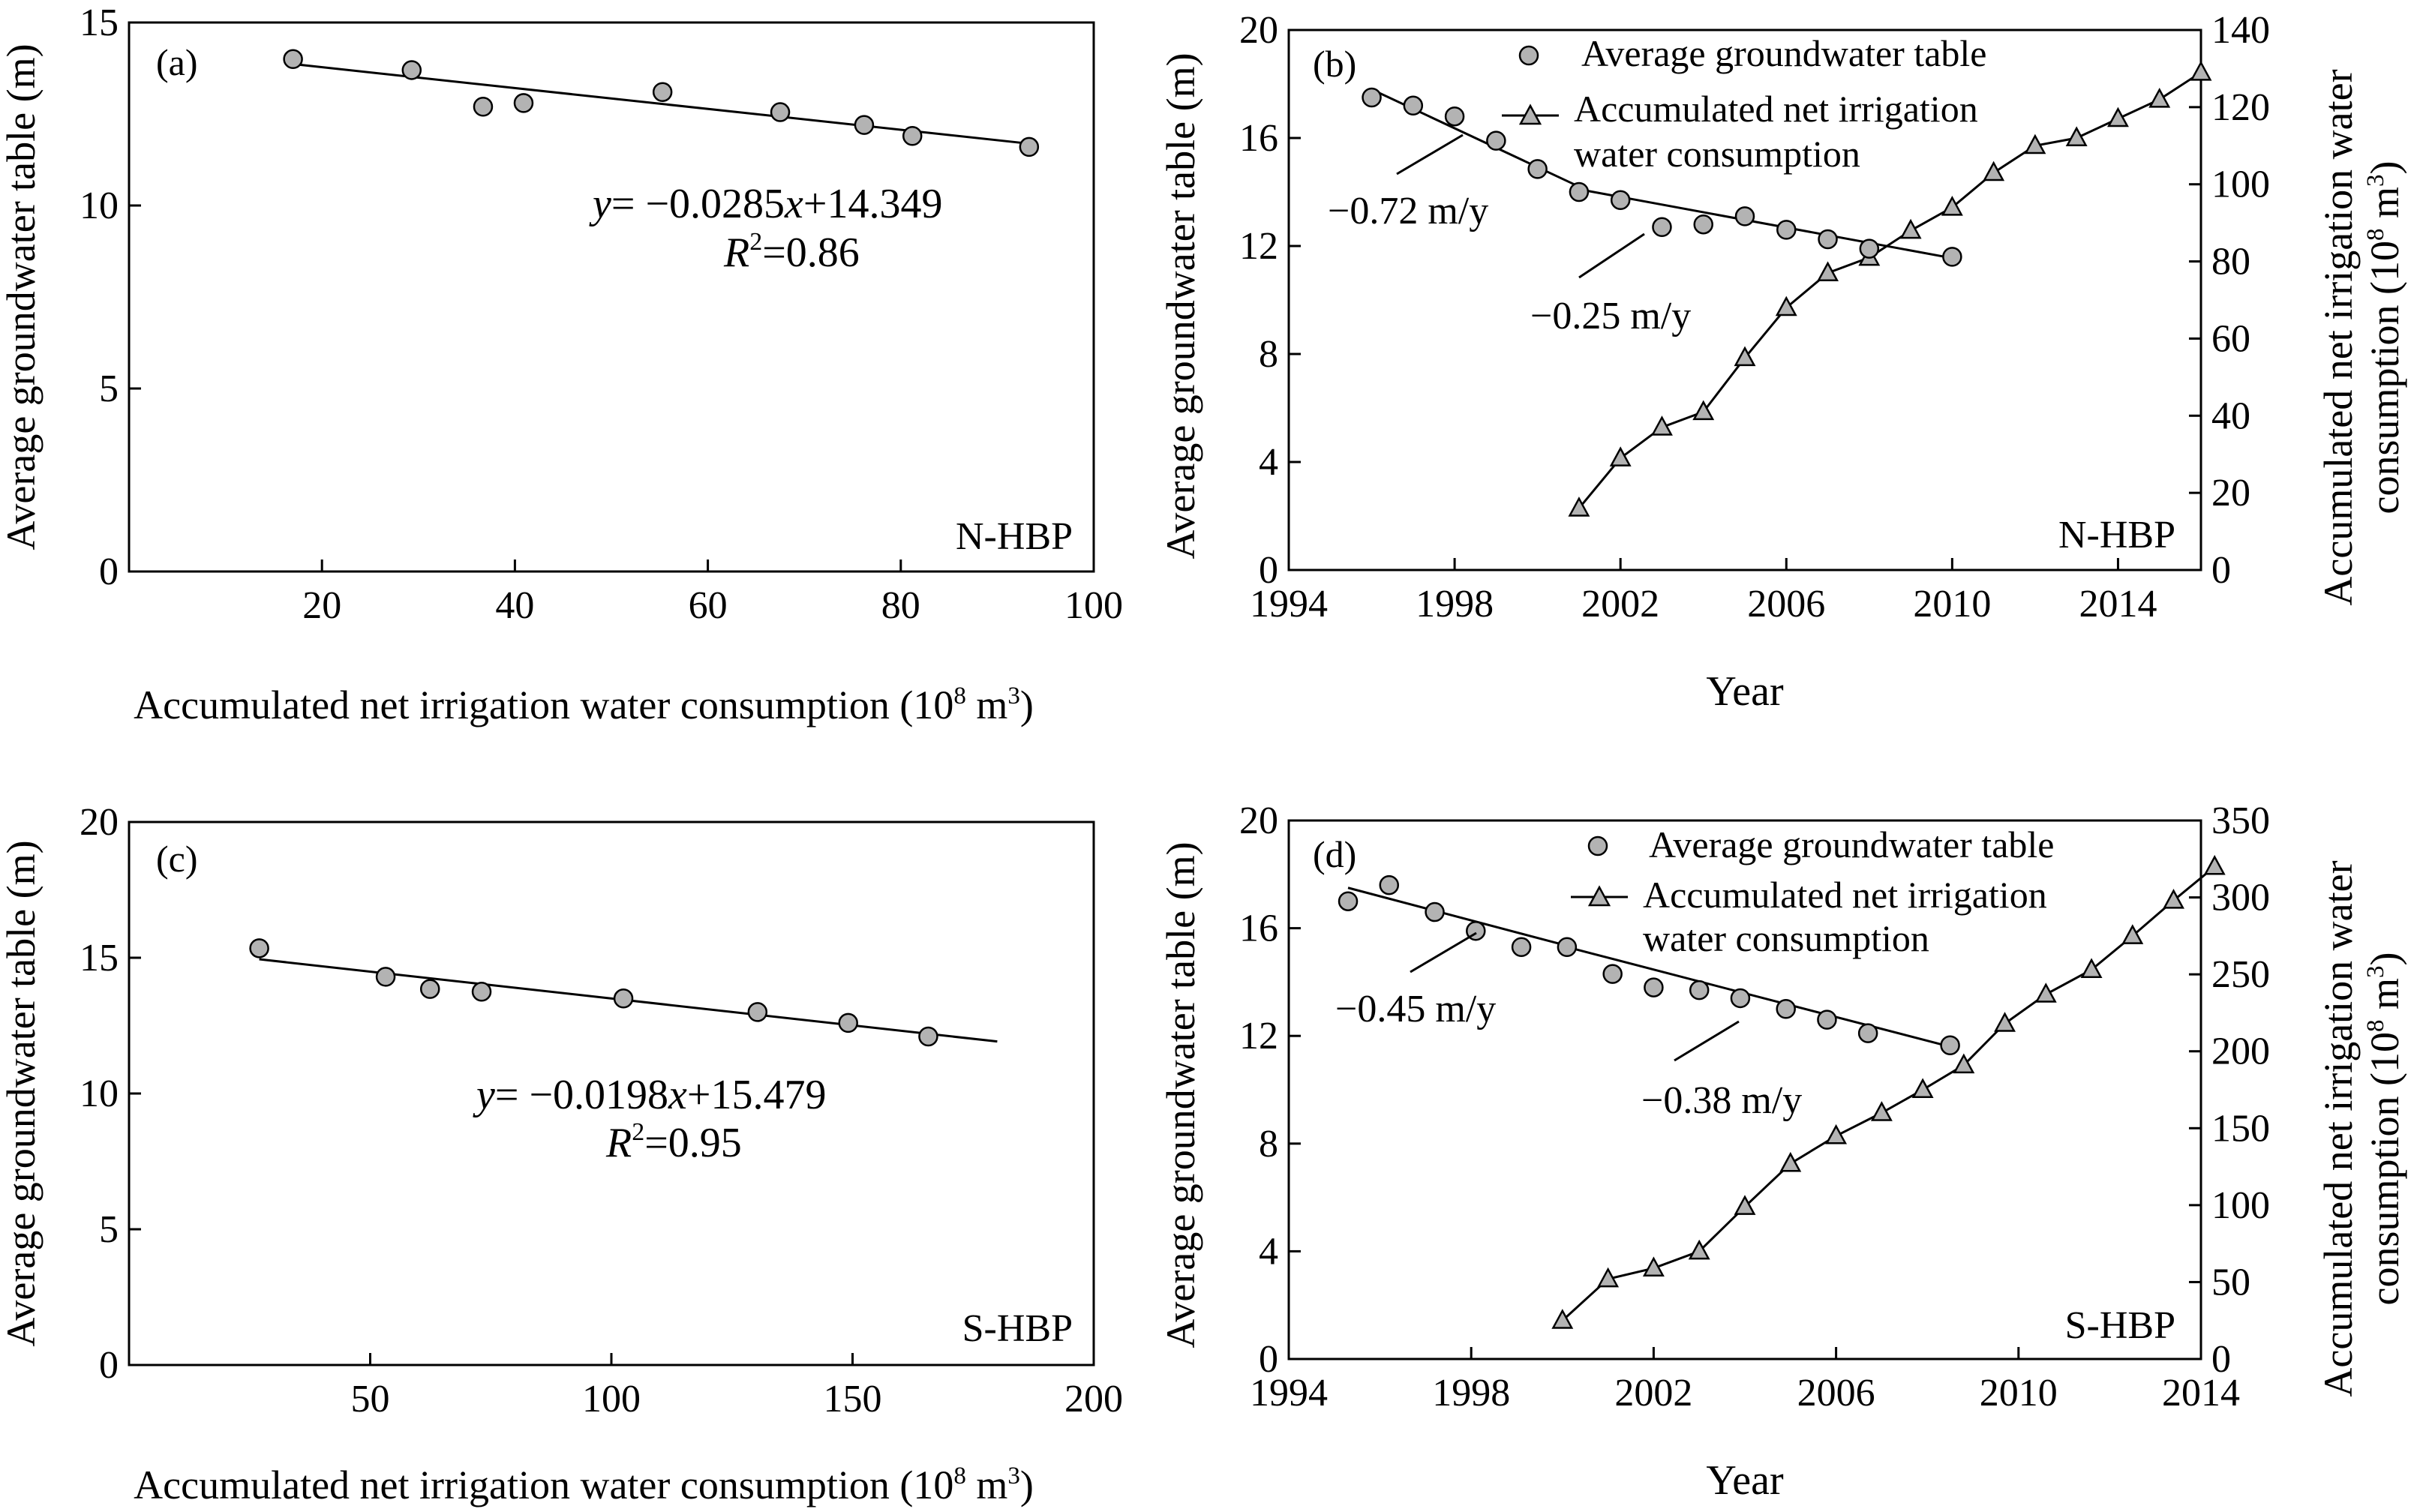  What do you see at coordinates (1836, 1393) in the screenshot?
I see `x-tick-label-d-3: 2006` at bounding box center [1836, 1393].